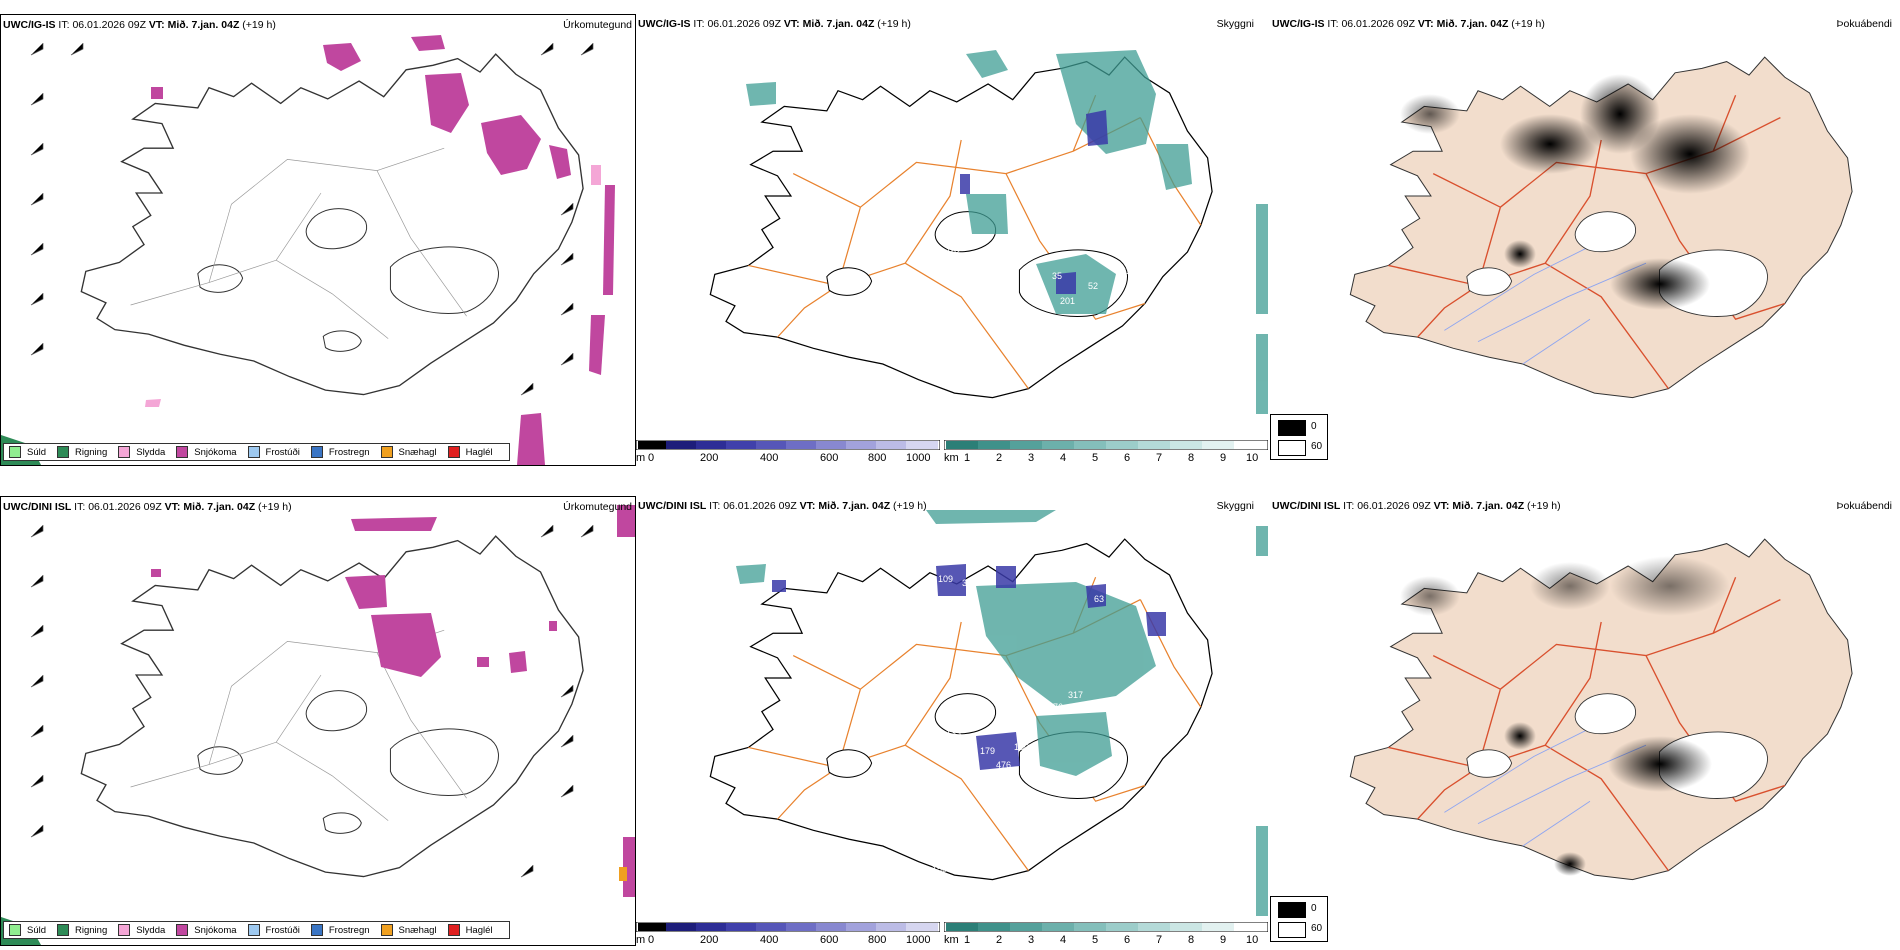 Image resolution: width=1900 pixels, height=950 pixels. What do you see at coordinates (651, 940) in the screenshot?
I see `ceiling-tick: 0` at bounding box center [651, 940].